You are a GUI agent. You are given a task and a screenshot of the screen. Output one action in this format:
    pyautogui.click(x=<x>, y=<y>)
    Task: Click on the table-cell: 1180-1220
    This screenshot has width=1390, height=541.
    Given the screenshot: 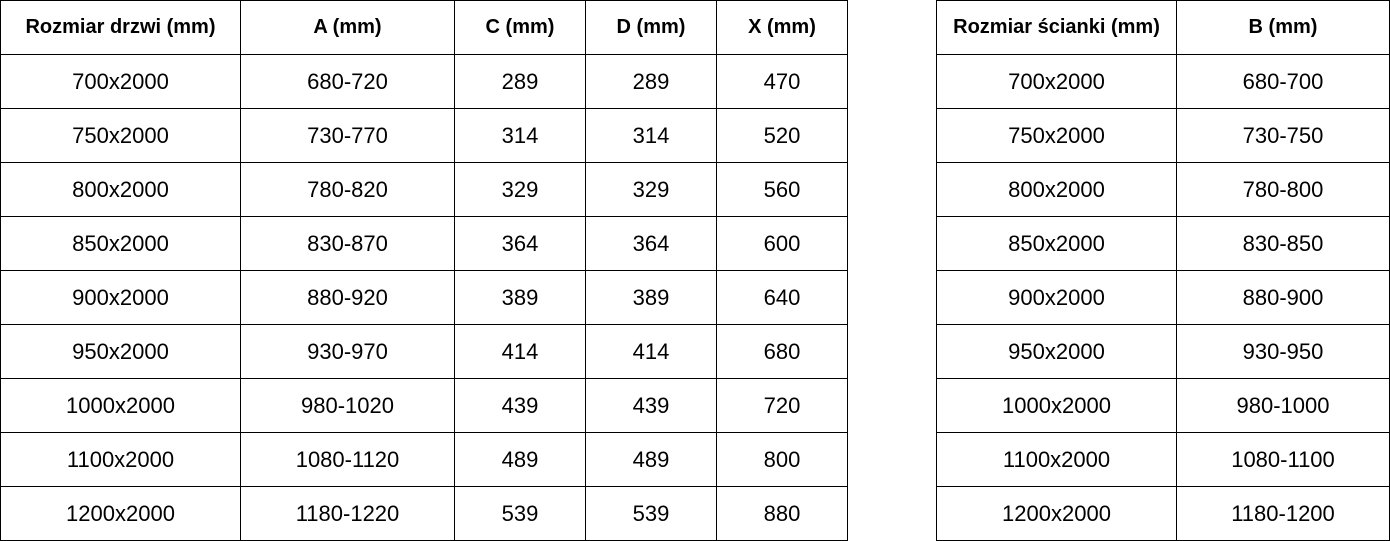 What is the action you would take?
    pyautogui.click(x=347, y=513)
    